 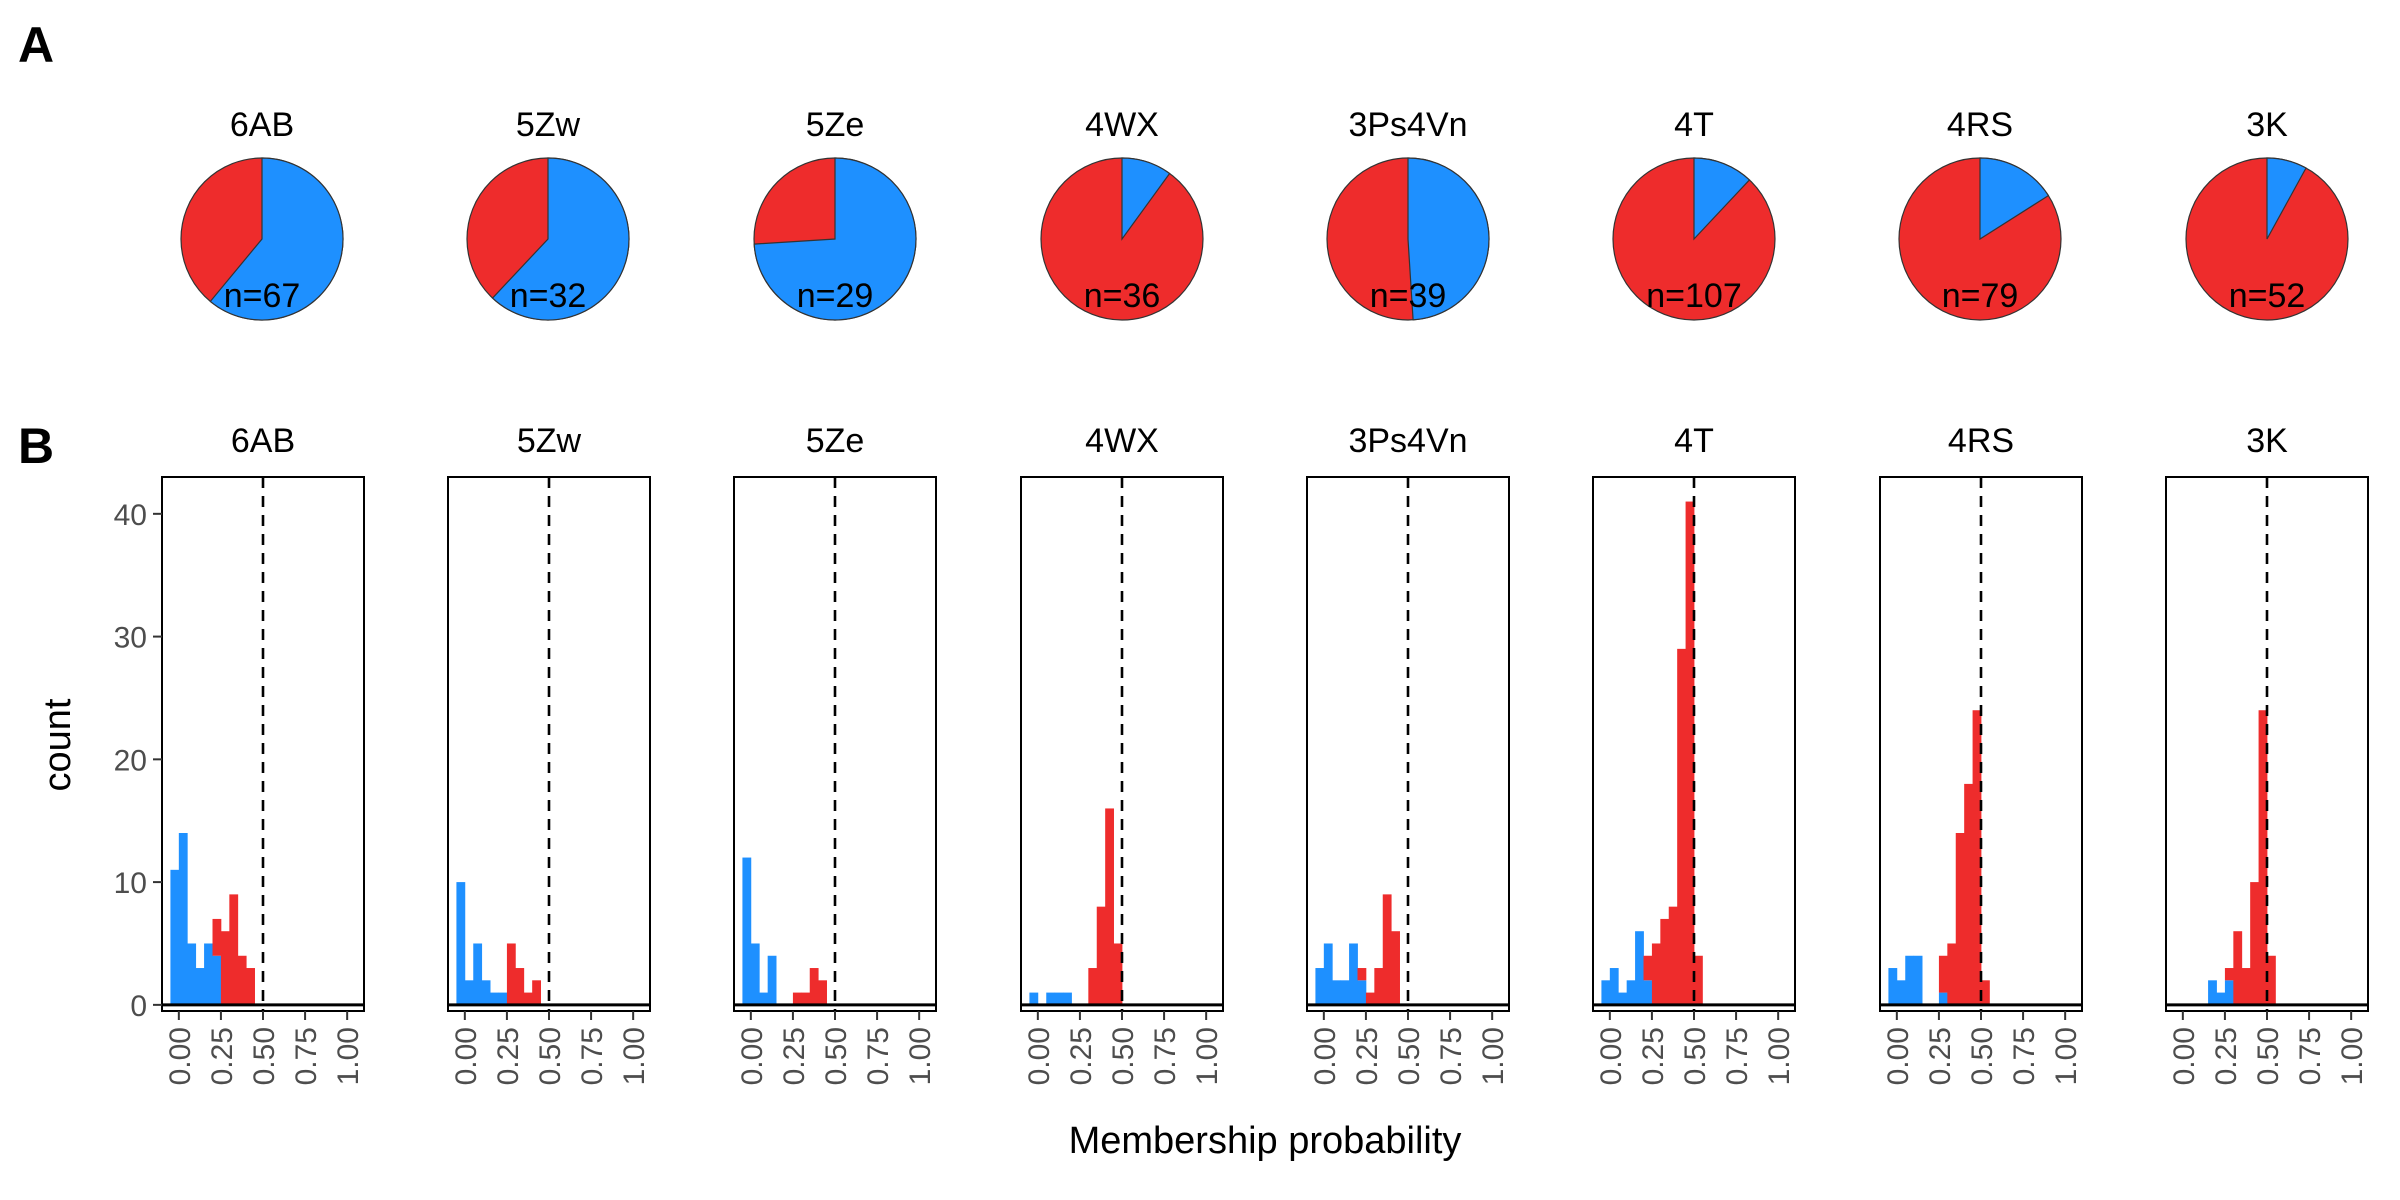 What do you see at coordinates (1122, 296) in the screenshot?
I see `pie-n-label: n=36` at bounding box center [1122, 296].